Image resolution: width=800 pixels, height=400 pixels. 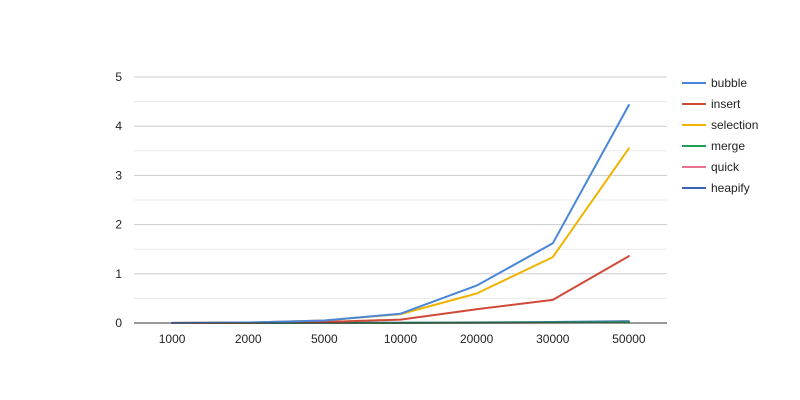 I want to click on y-axis-tick-labels: 0 1 2 3 4 5, so click(x=118, y=200).